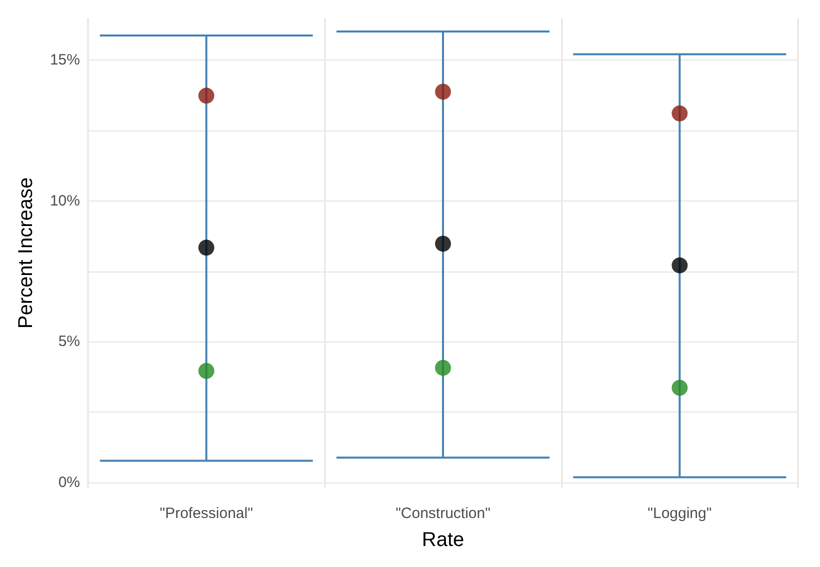 The width and height of the screenshot is (820, 567). I want to click on x-tick-label: "Construction", so click(443, 513).